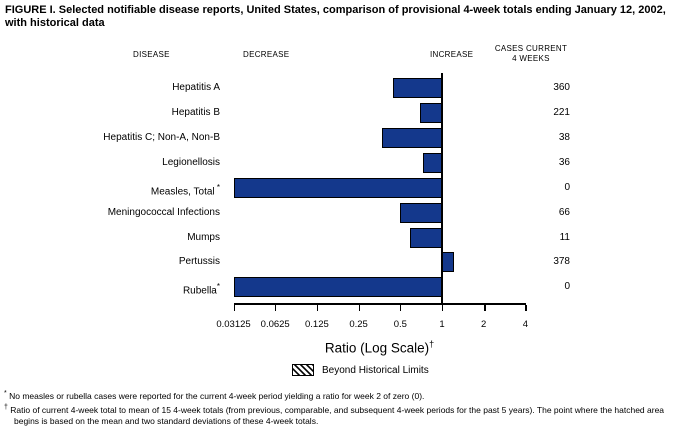  Describe the element at coordinates (377, 348) in the screenshot. I see `x-axis-label-text: Ratio (Log Scale)` at that location.